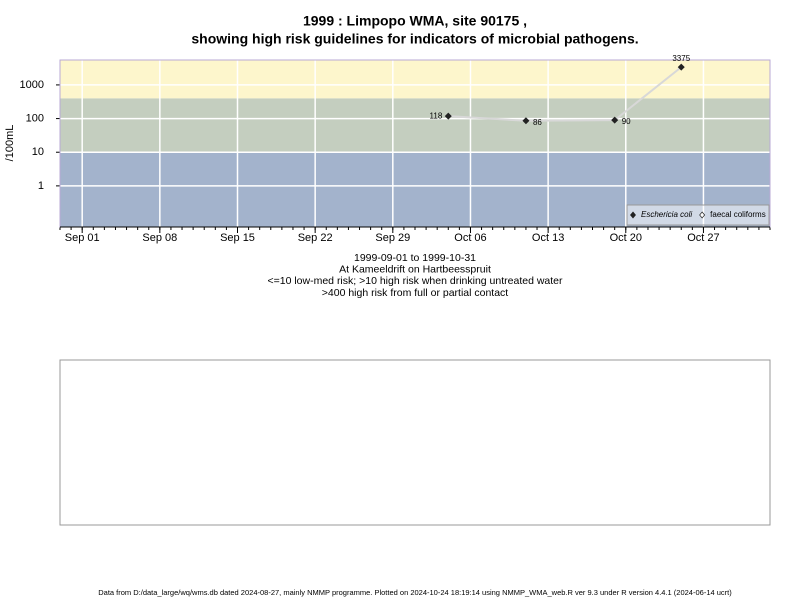  I want to click on note: 1999-09-01 to 1999-10-31, so click(415, 258).